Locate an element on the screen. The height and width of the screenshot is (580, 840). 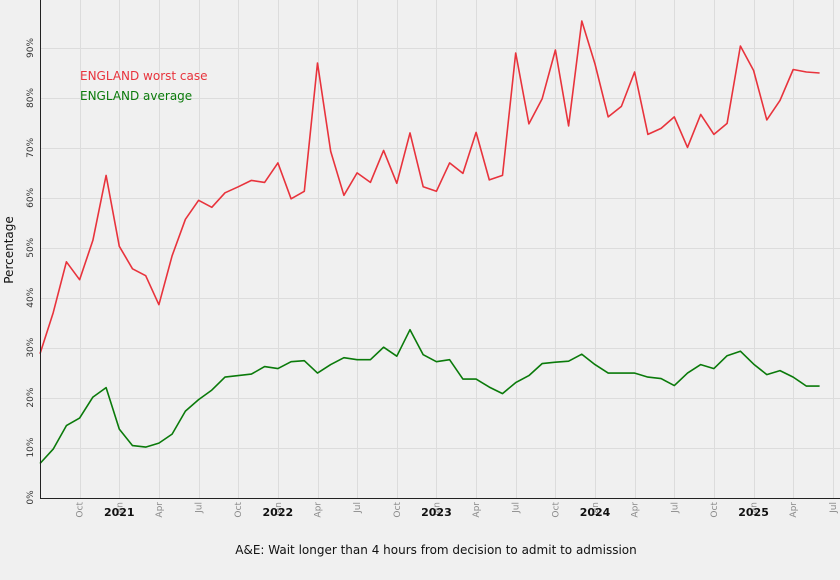
y-tick-labels: 0% 10% 20% 30% 40% 50% 60% 70% 80% 90% is located at coordinates (31, 271).